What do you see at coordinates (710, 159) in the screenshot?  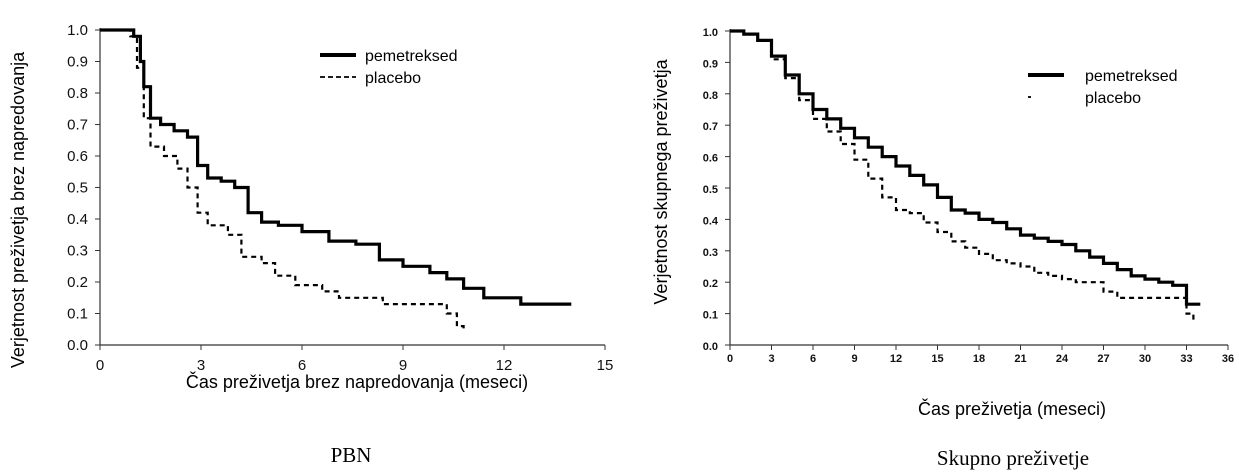 I see `chart-os-ytick-label: 0.6` at bounding box center [710, 159].